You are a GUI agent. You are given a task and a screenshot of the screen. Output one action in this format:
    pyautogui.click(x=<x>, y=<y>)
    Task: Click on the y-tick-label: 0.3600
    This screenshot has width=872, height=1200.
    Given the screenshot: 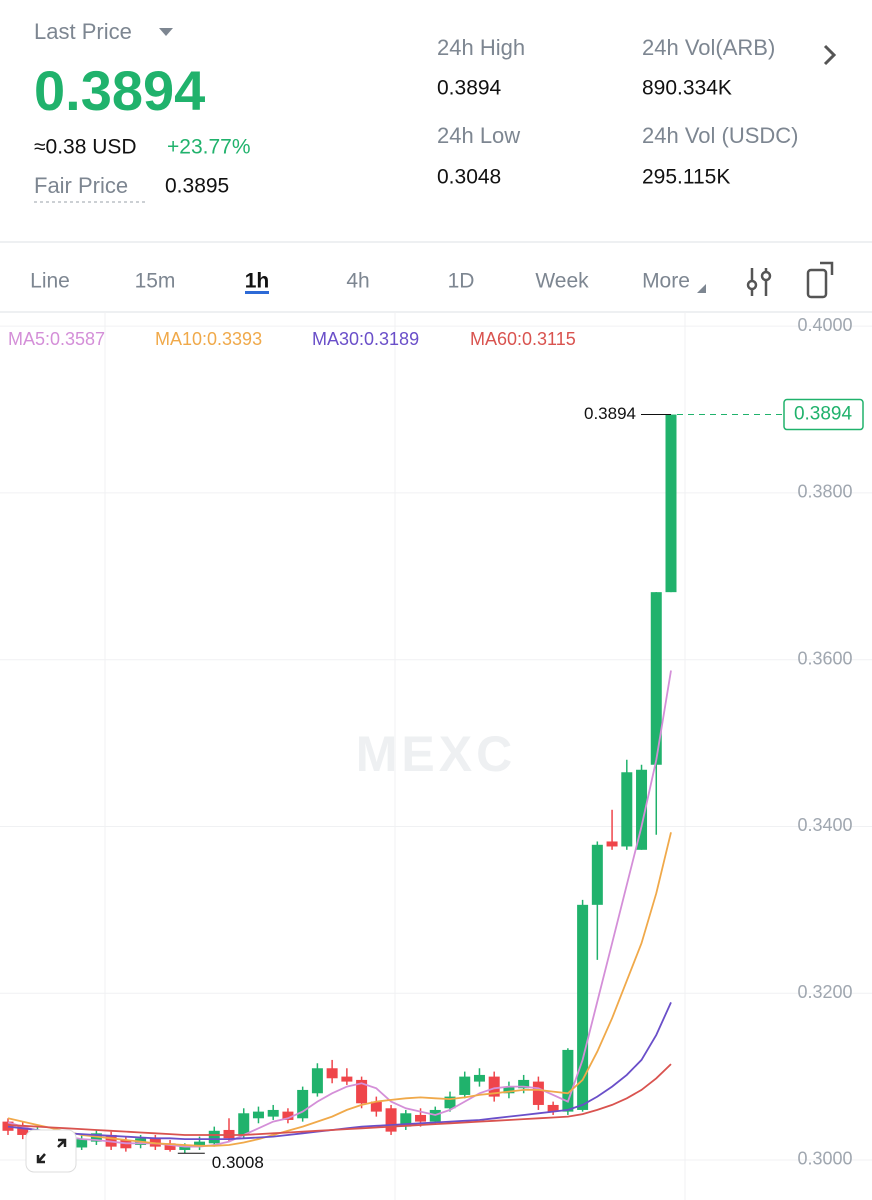 What is the action you would take?
    pyautogui.click(x=824, y=658)
    